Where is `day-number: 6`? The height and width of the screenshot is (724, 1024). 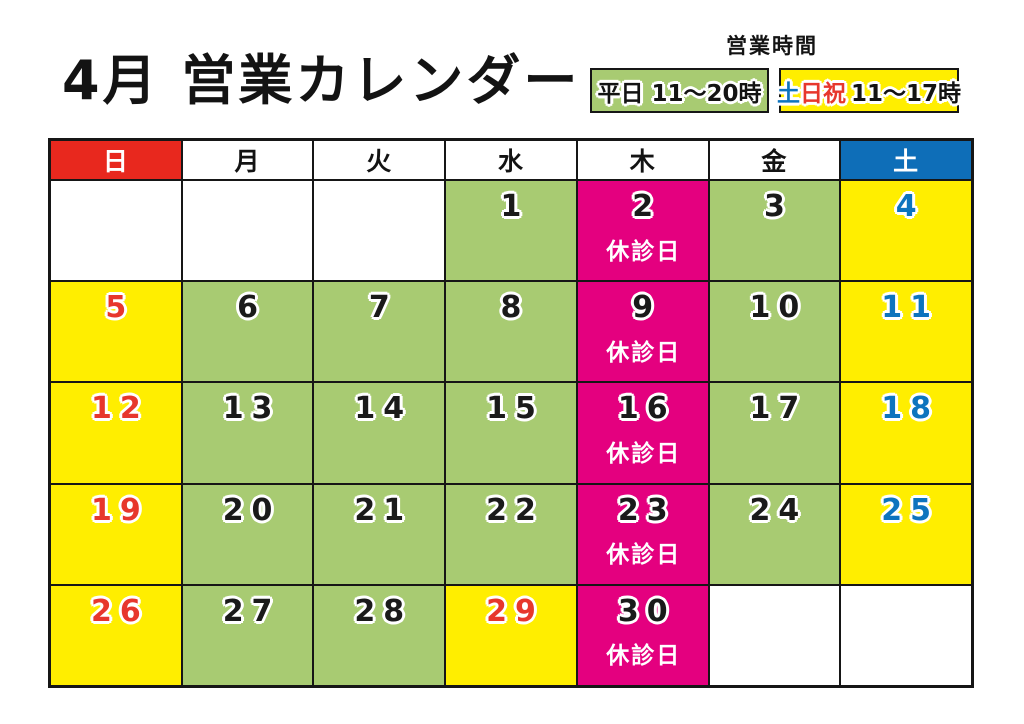
day-number: 6 is located at coordinates (251, 308).